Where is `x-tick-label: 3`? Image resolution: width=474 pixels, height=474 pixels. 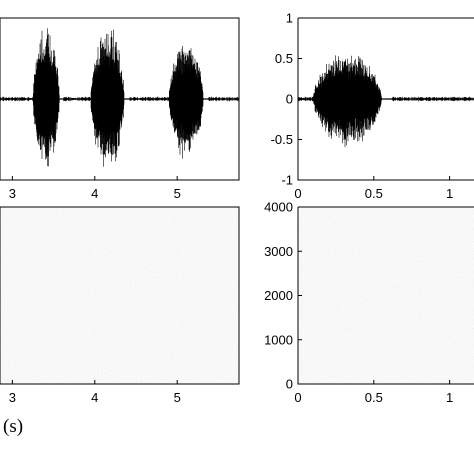 x-tick-label: 3 is located at coordinates (12, 397).